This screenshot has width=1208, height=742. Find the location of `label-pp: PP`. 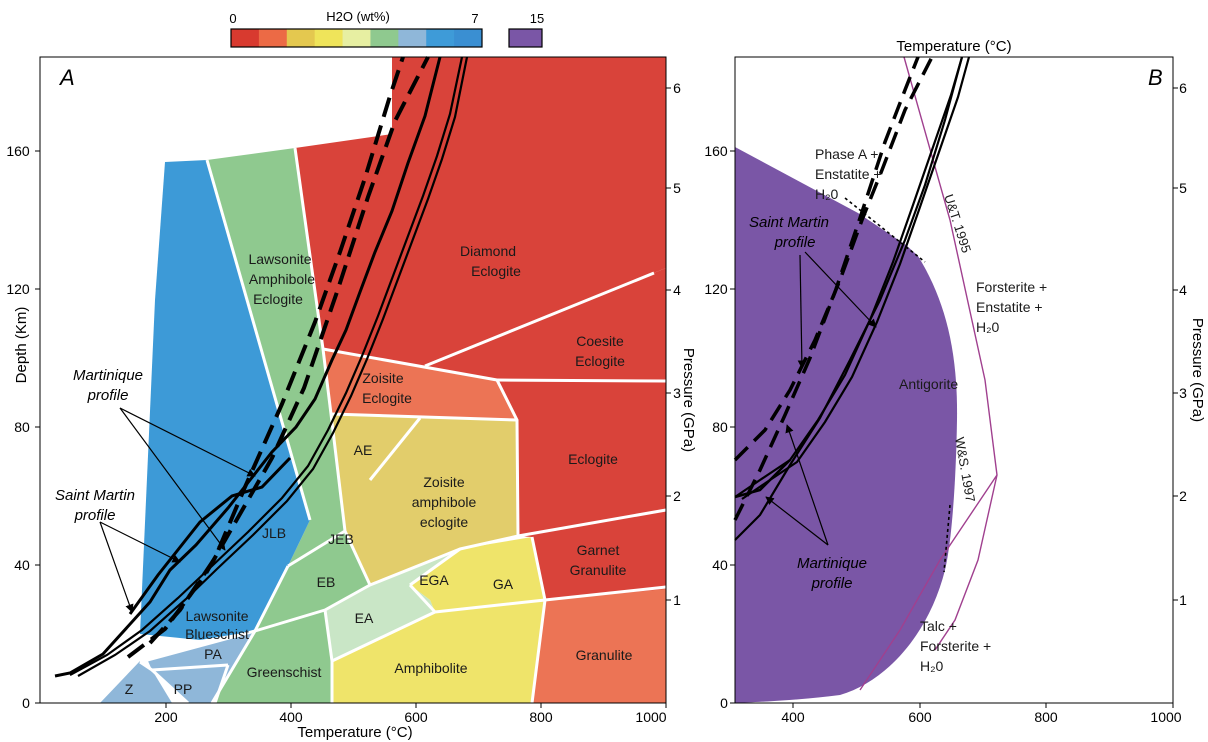

label-pp: PP is located at coordinates (183, 689).